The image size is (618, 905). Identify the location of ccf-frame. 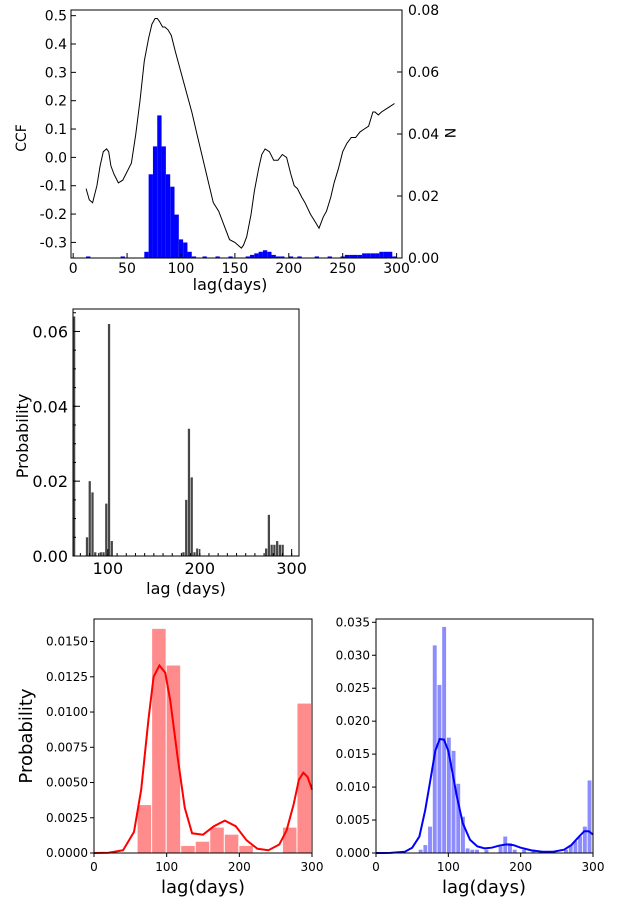
(236, 134).